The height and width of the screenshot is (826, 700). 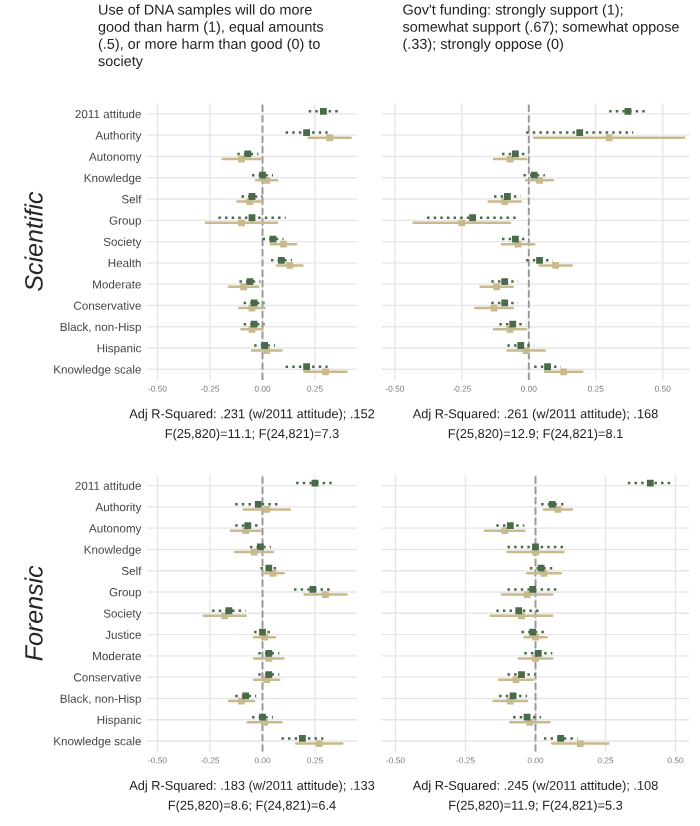 What do you see at coordinates (33, 241) in the screenshot?
I see `y-axis-title: Scientific` at bounding box center [33, 241].